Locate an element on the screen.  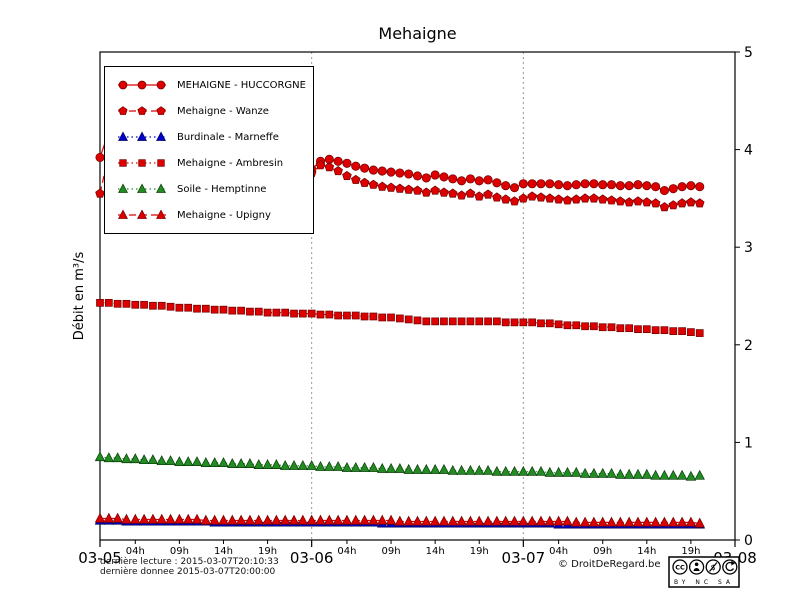
x-minor-label: 19h is located at coordinates (690, 551).